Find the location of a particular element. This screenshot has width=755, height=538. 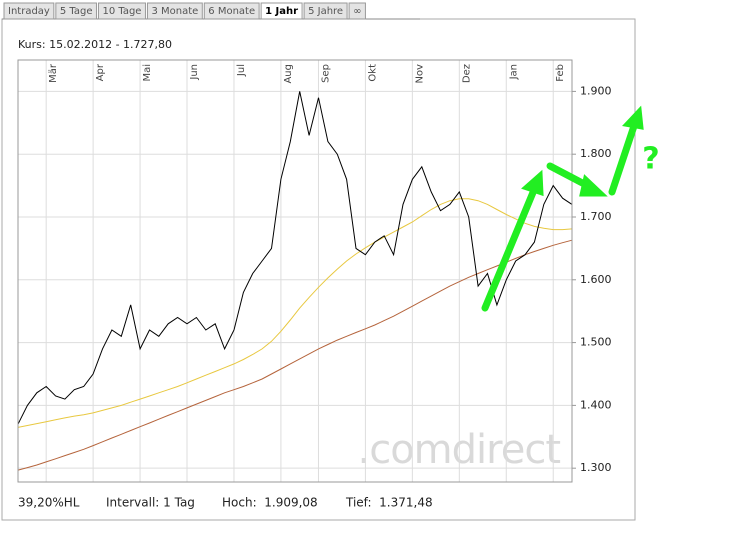

tab-label: 1 Jahr is located at coordinates (281, 11).